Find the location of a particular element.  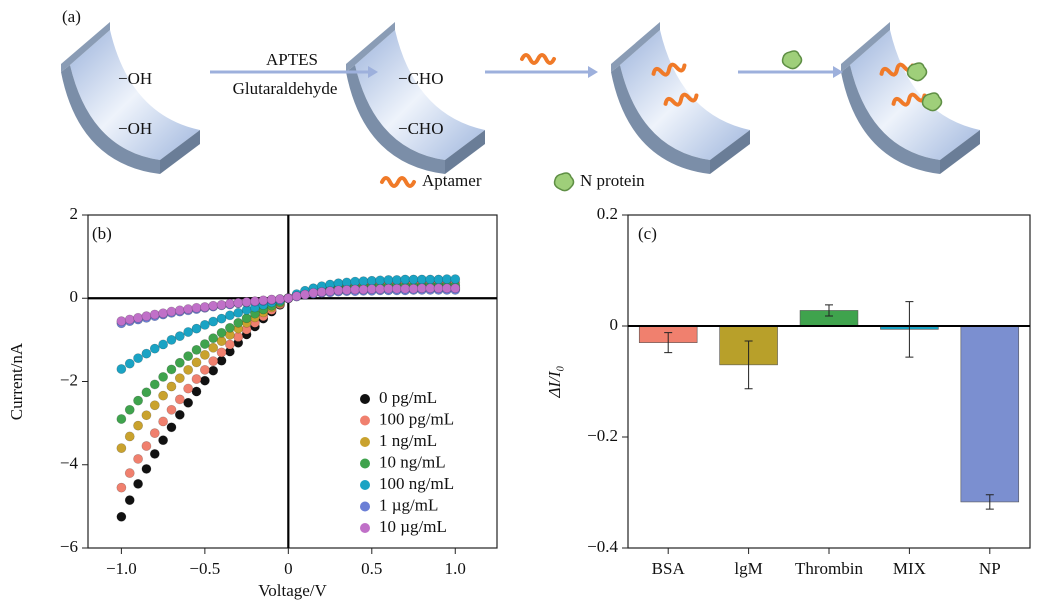

legend-label: 10 ng/mL is located at coordinates (412, 461).